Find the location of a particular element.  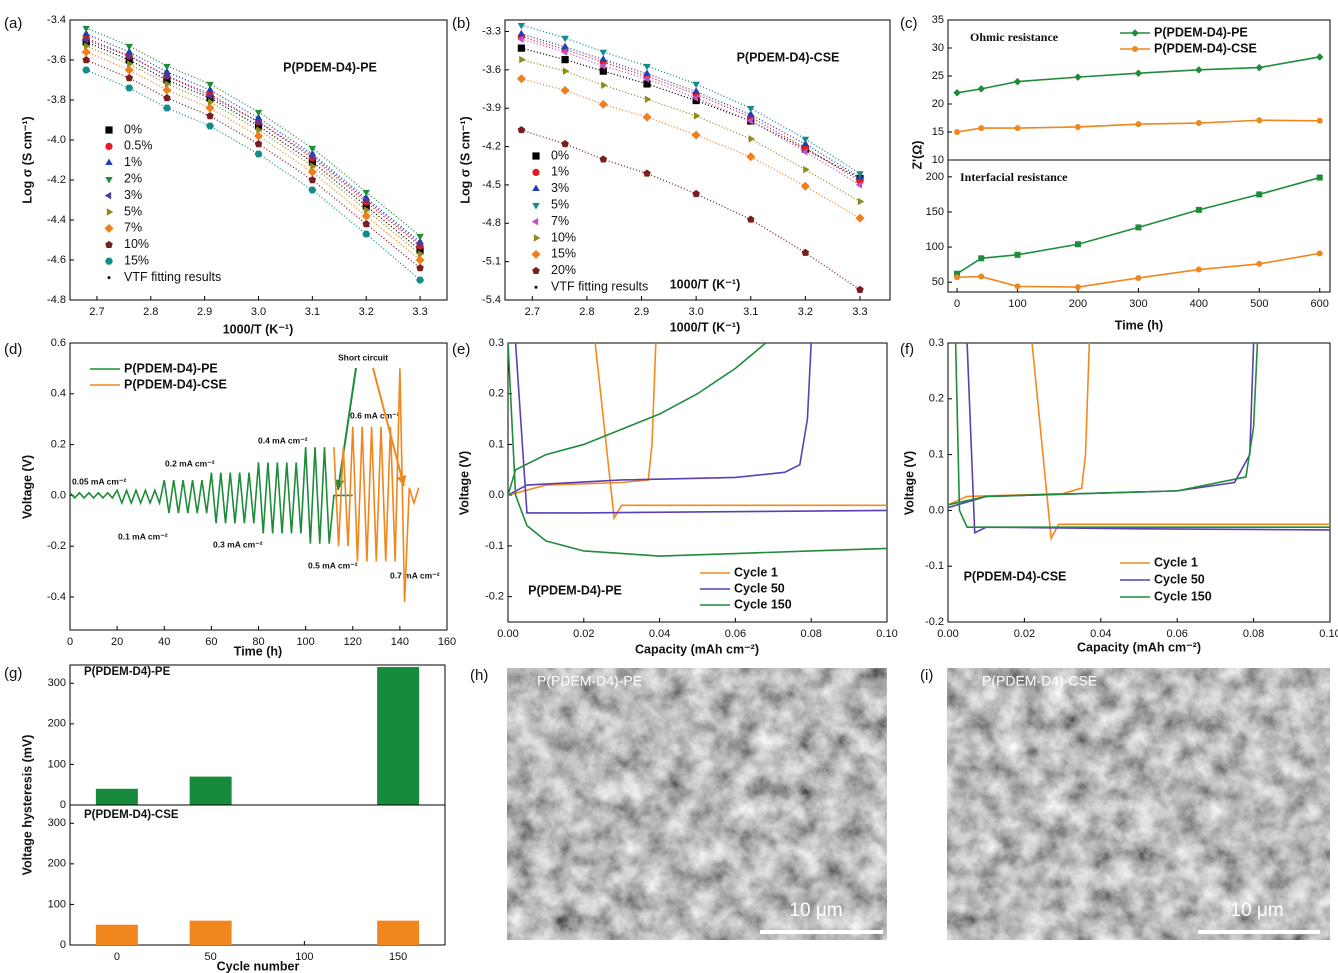

y-tick-label: 25 is located at coordinates (938, 76).